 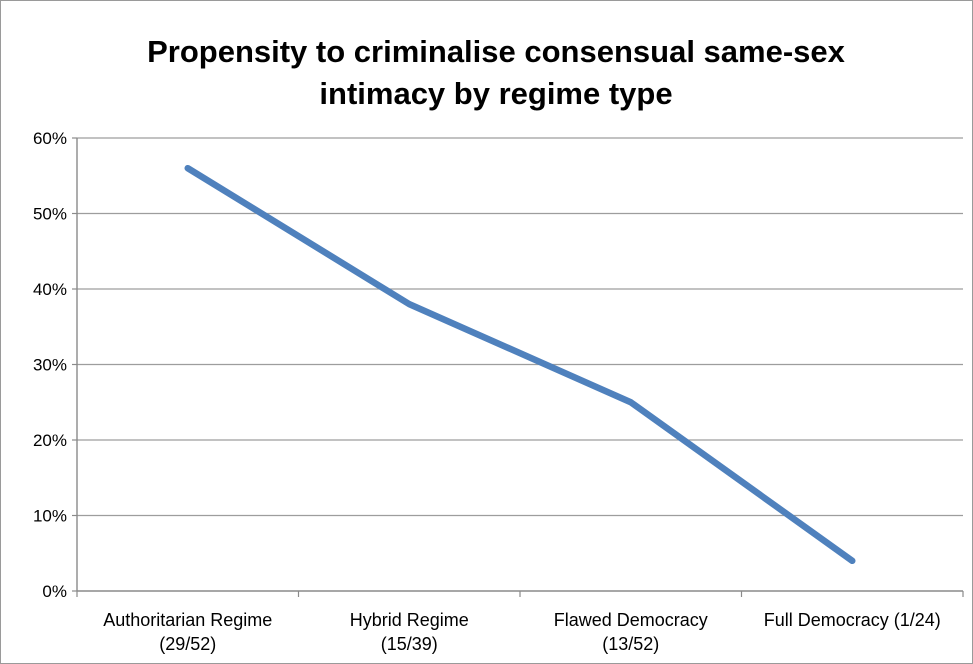 What do you see at coordinates (50, 516) in the screenshot?
I see `y-tick-label: 10%` at bounding box center [50, 516].